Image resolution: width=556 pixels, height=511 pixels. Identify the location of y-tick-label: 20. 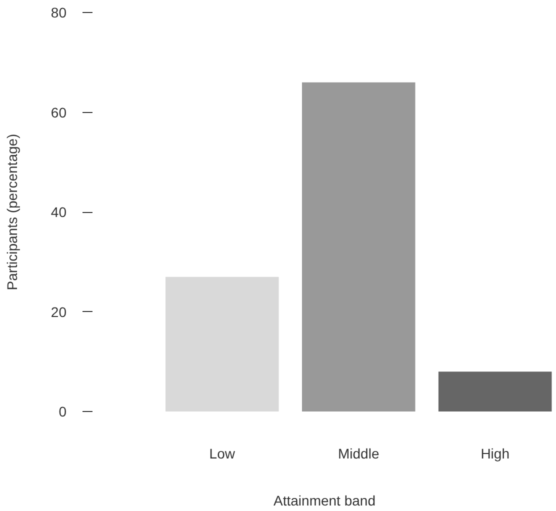
(58, 312).